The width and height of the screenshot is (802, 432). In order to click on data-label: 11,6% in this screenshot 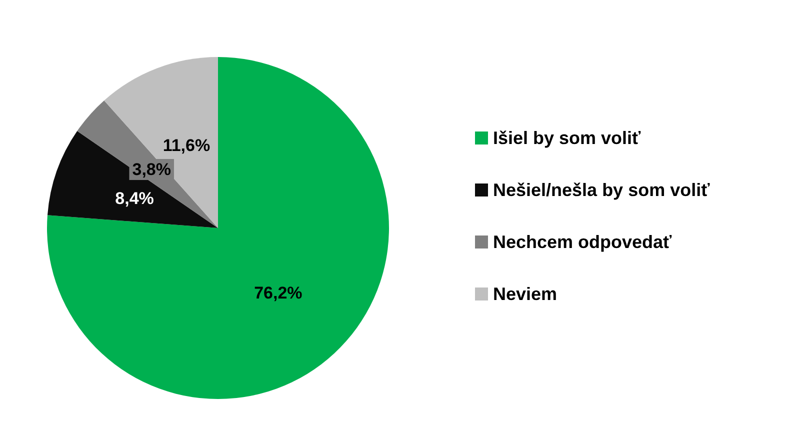, I will do `click(186, 145)`.